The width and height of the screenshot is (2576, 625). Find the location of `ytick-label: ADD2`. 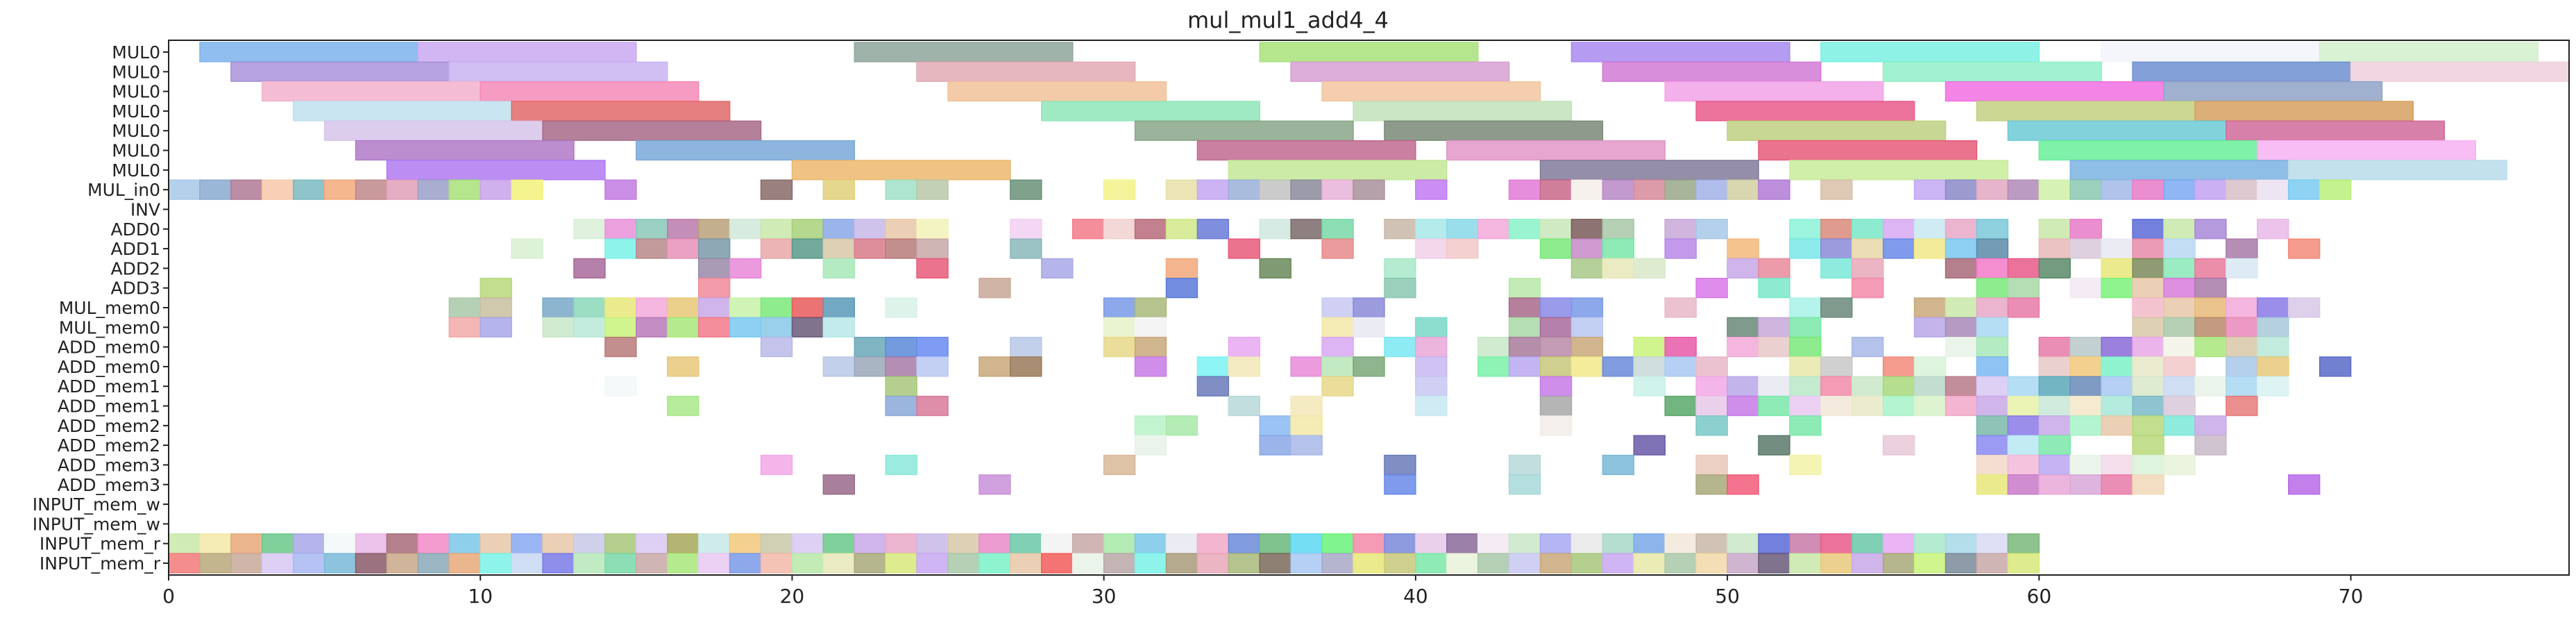

ytick-label: ADD2 is located at coordinates (135, 268).